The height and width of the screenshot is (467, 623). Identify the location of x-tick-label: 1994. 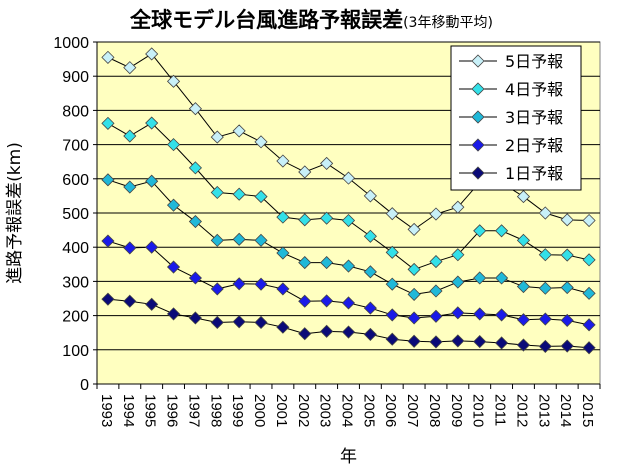
(128, 410).